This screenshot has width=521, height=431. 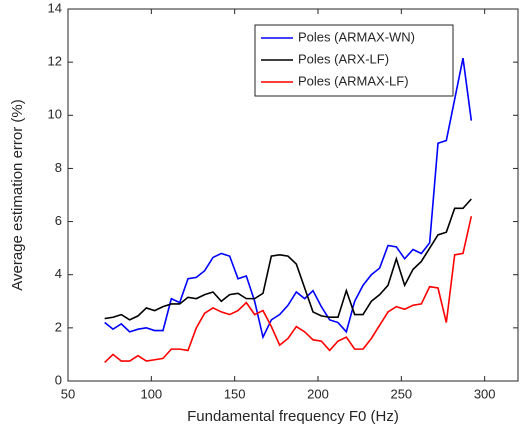 What do you see at coordinates (55, 114) in the screenshot?
I see `y-tick-label: 10` at bounding box center [55, 114].